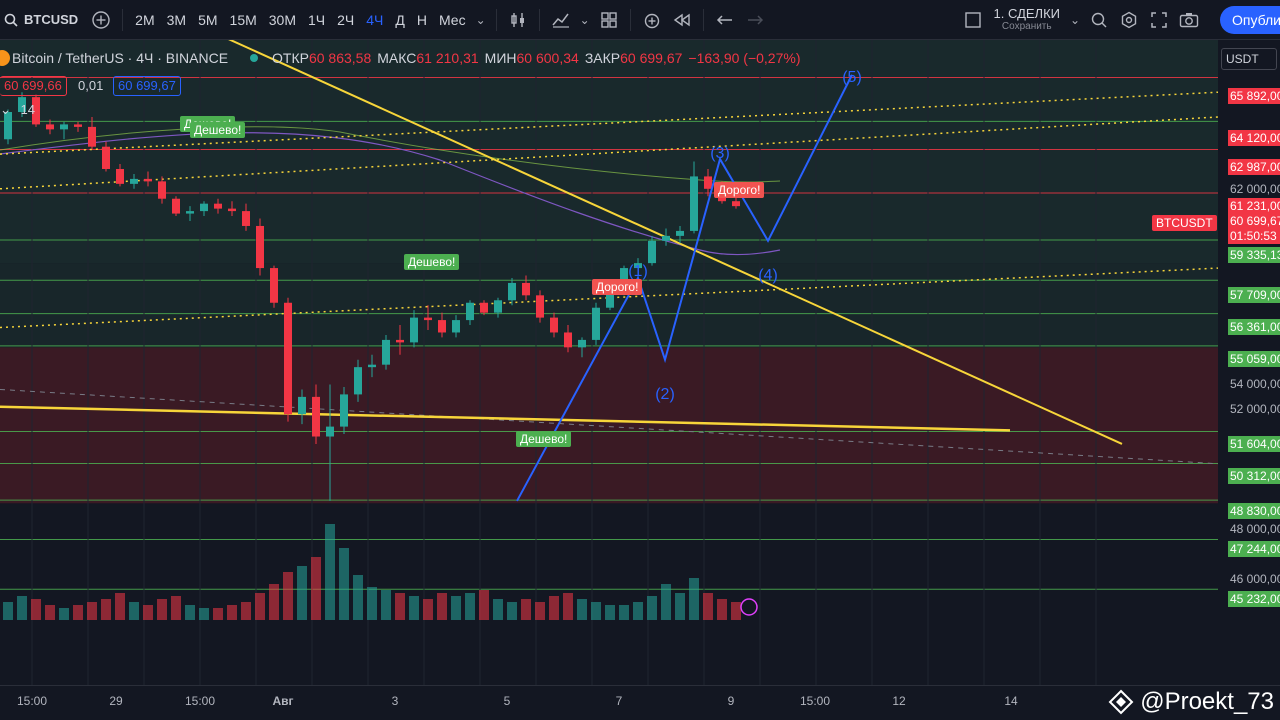 This screenshot has width=1280, height=720. I want to click on price-tick: 62 000,00, so click(1255, 189).